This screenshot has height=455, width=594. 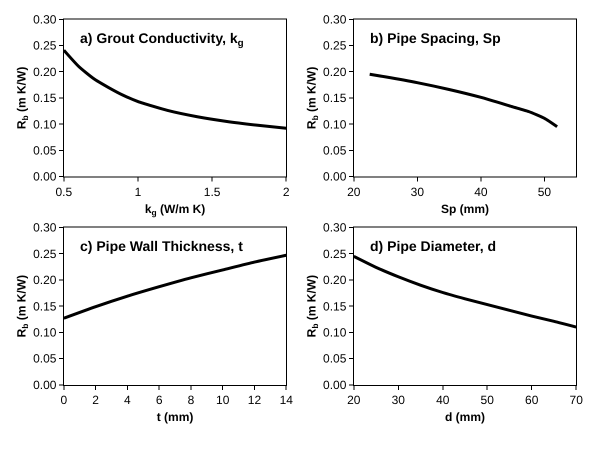 I want to click on text: a) Grout Conductivity, k$_{g}$, so click(x=162, y=39).